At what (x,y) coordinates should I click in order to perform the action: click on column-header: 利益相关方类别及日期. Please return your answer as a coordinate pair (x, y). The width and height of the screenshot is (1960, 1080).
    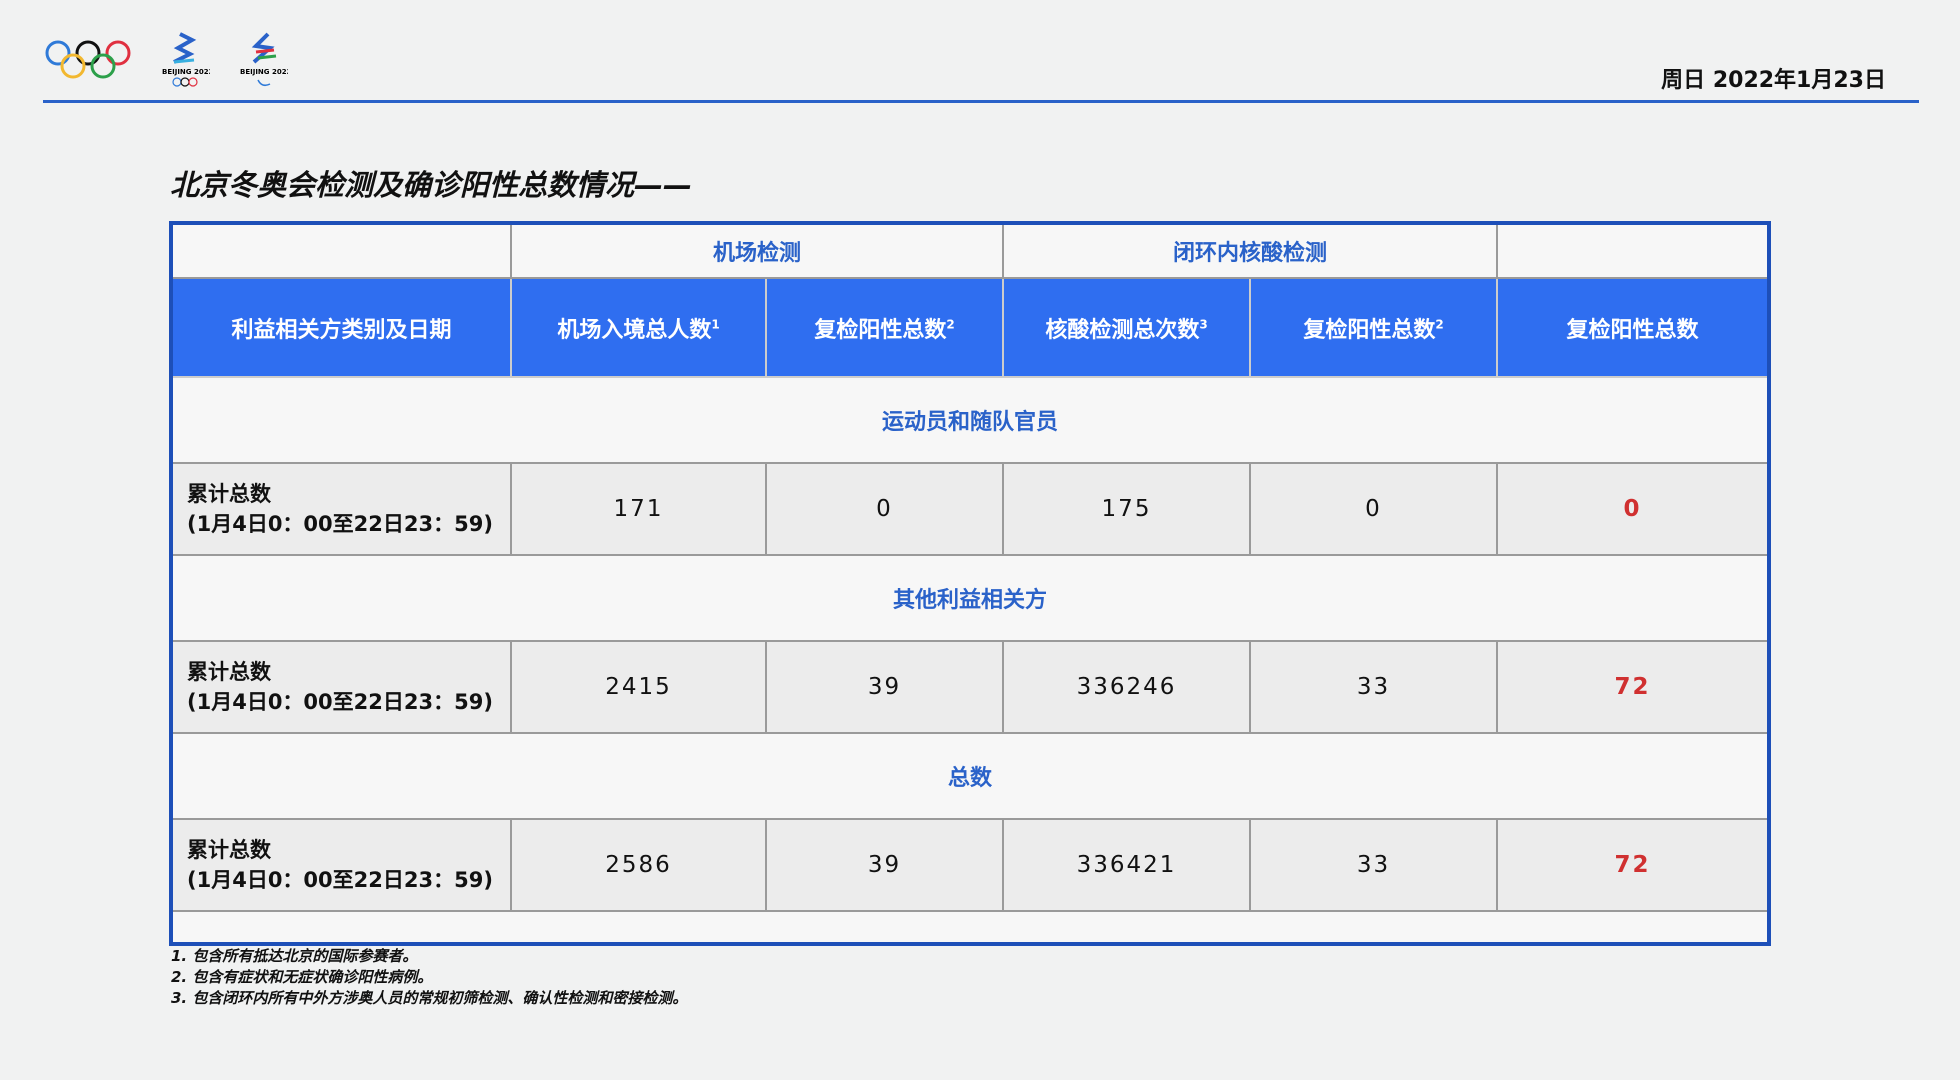
    Looking at the image, I should click on (341, 327).